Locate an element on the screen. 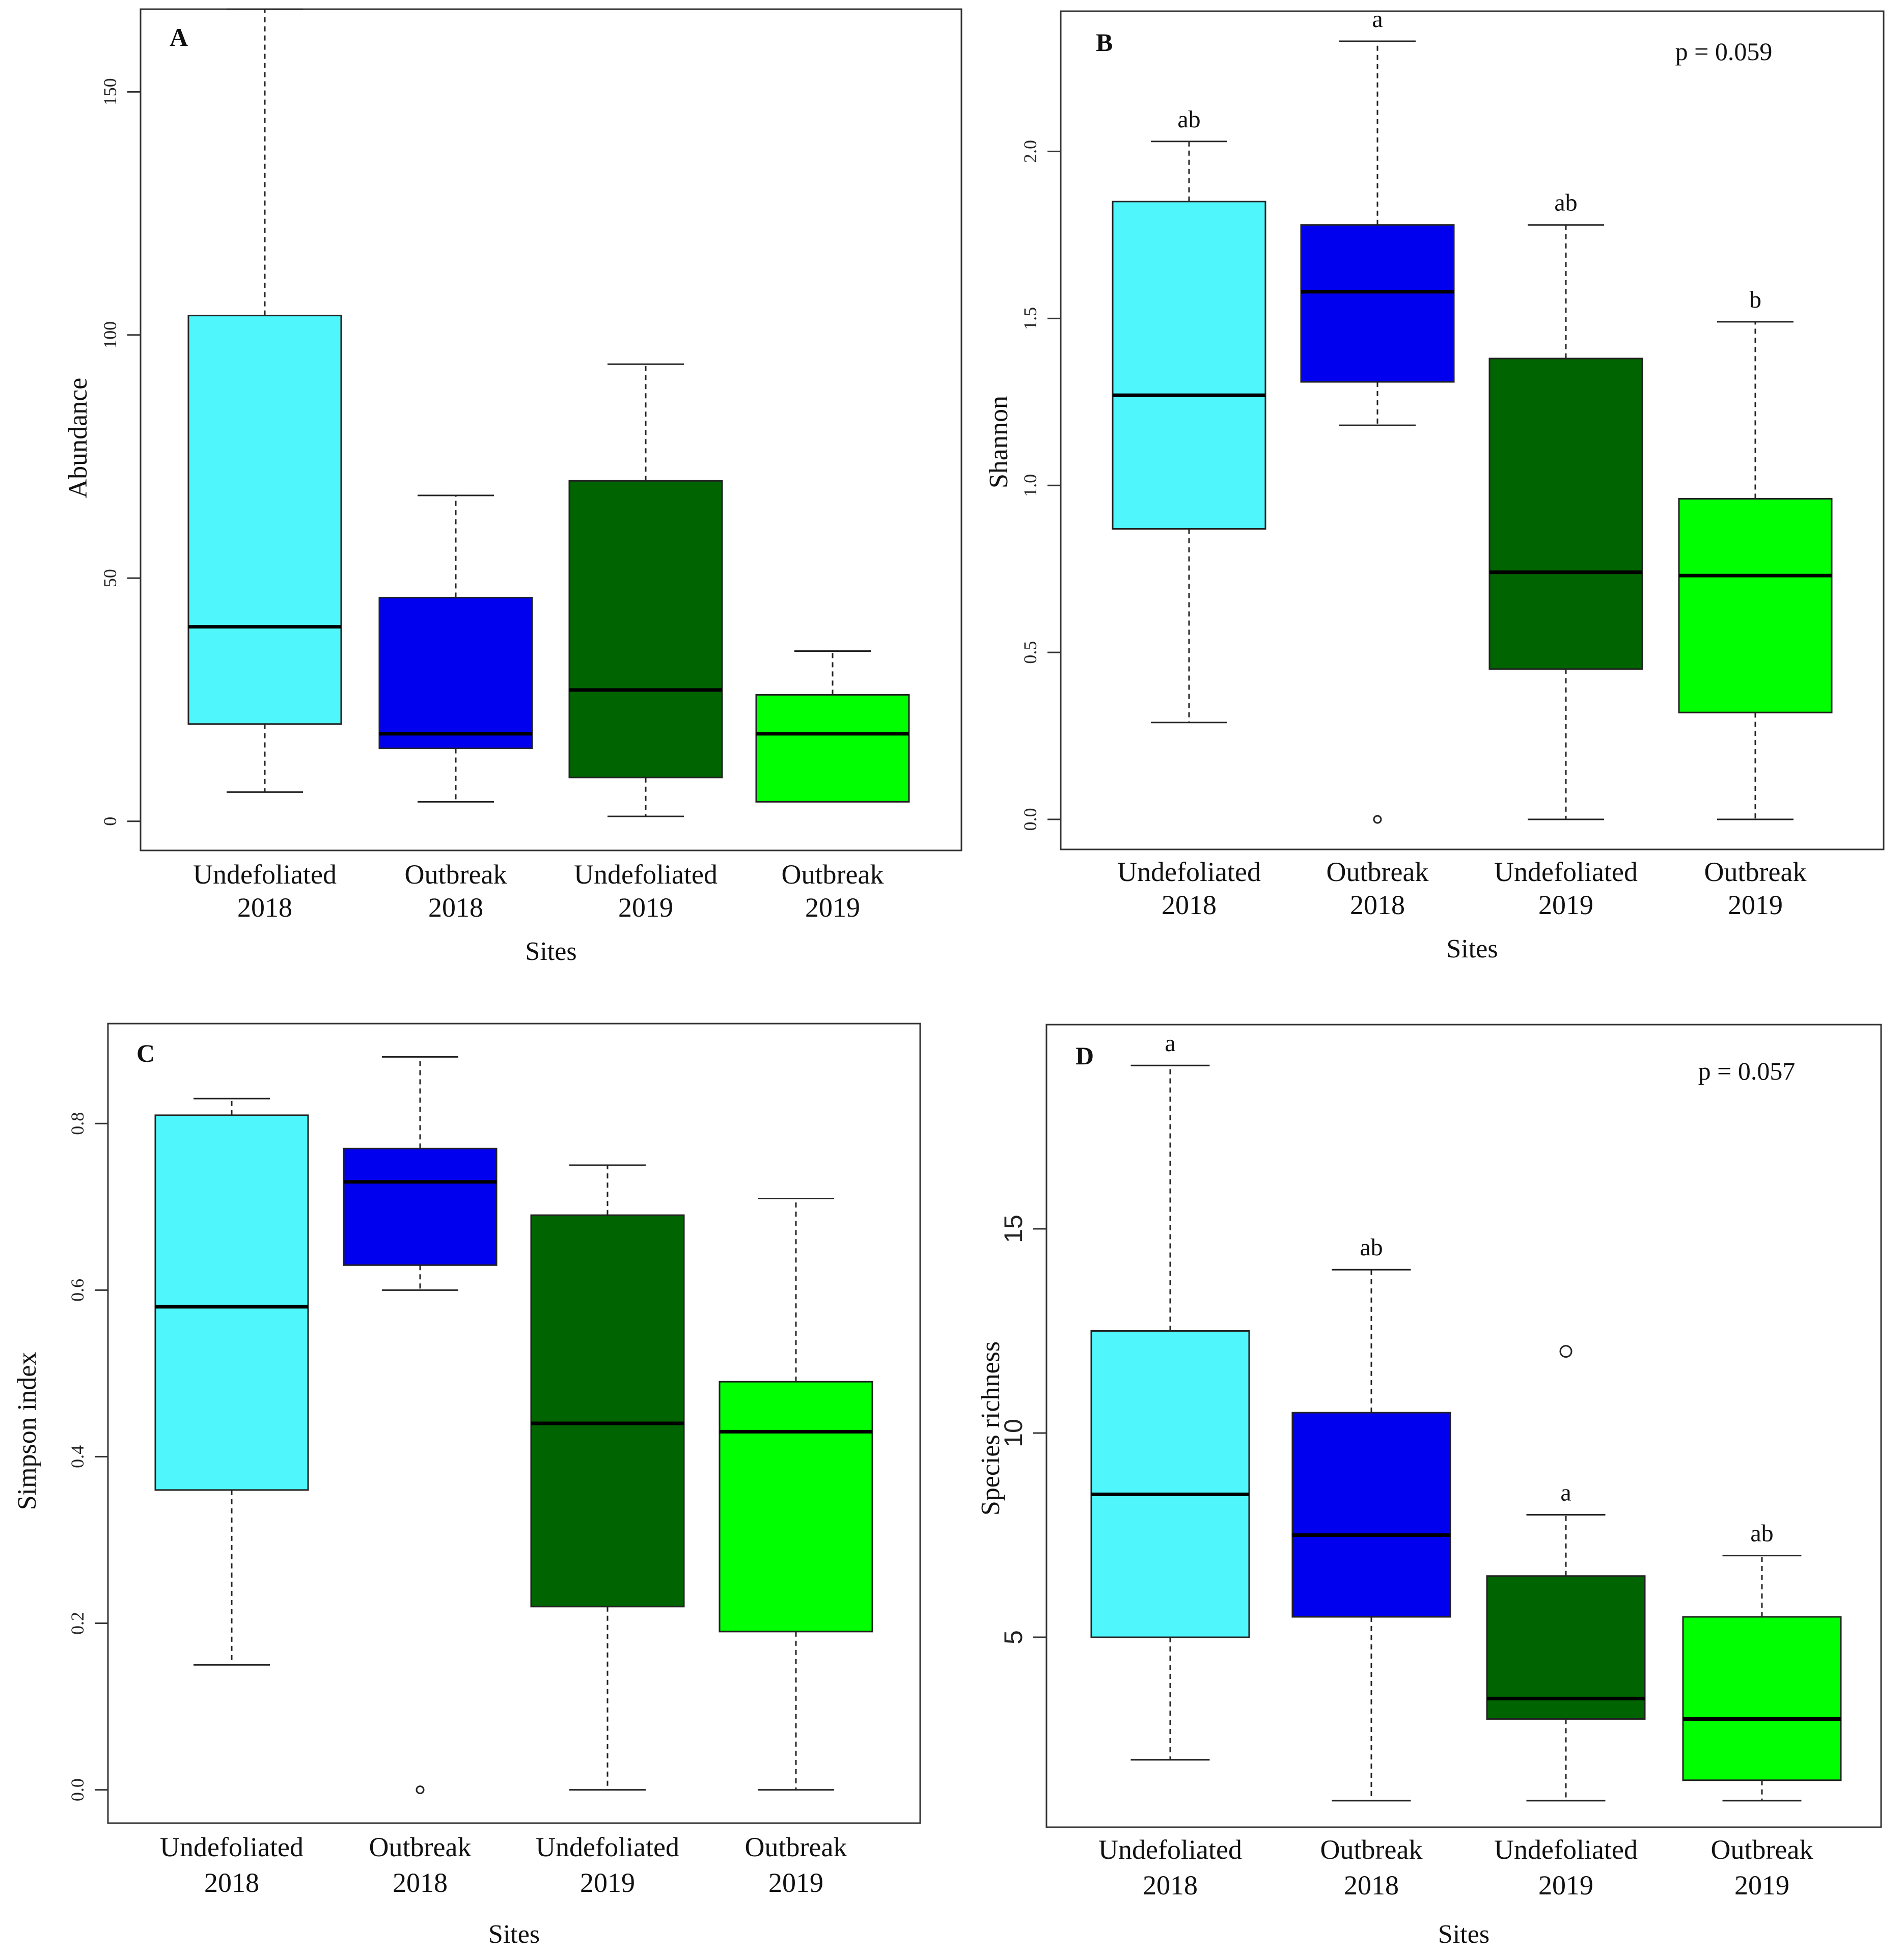 The height and width of the screenshot is (1954, 1904). p-value: p = 0.059 is located at coordinates (1724, 51).